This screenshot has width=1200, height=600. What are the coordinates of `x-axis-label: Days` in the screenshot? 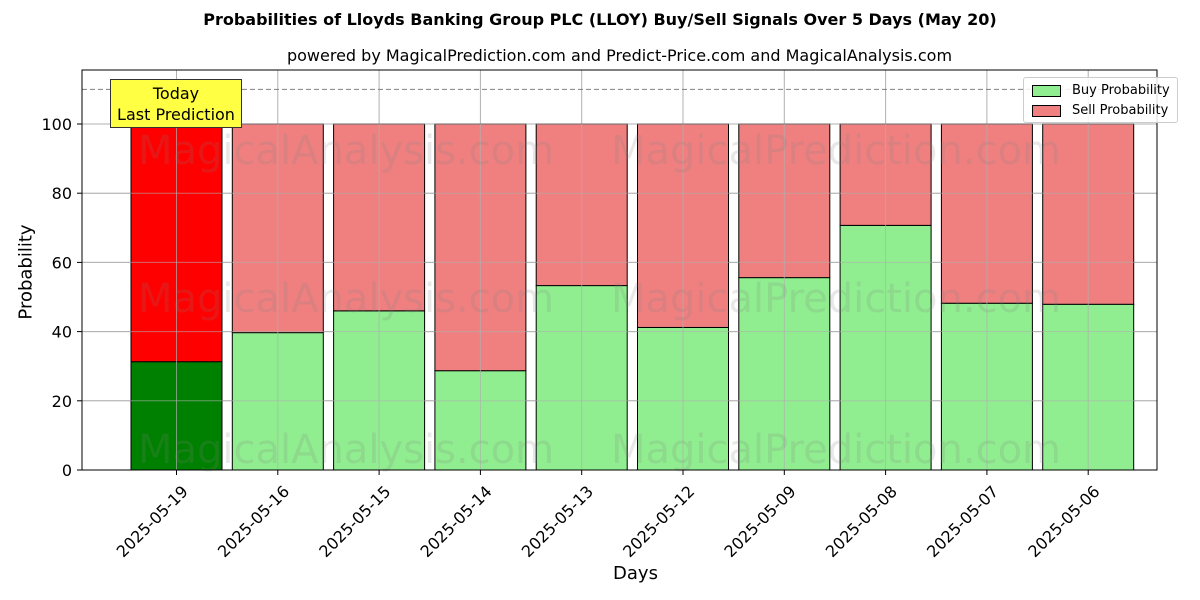 It's located at (635, 573).